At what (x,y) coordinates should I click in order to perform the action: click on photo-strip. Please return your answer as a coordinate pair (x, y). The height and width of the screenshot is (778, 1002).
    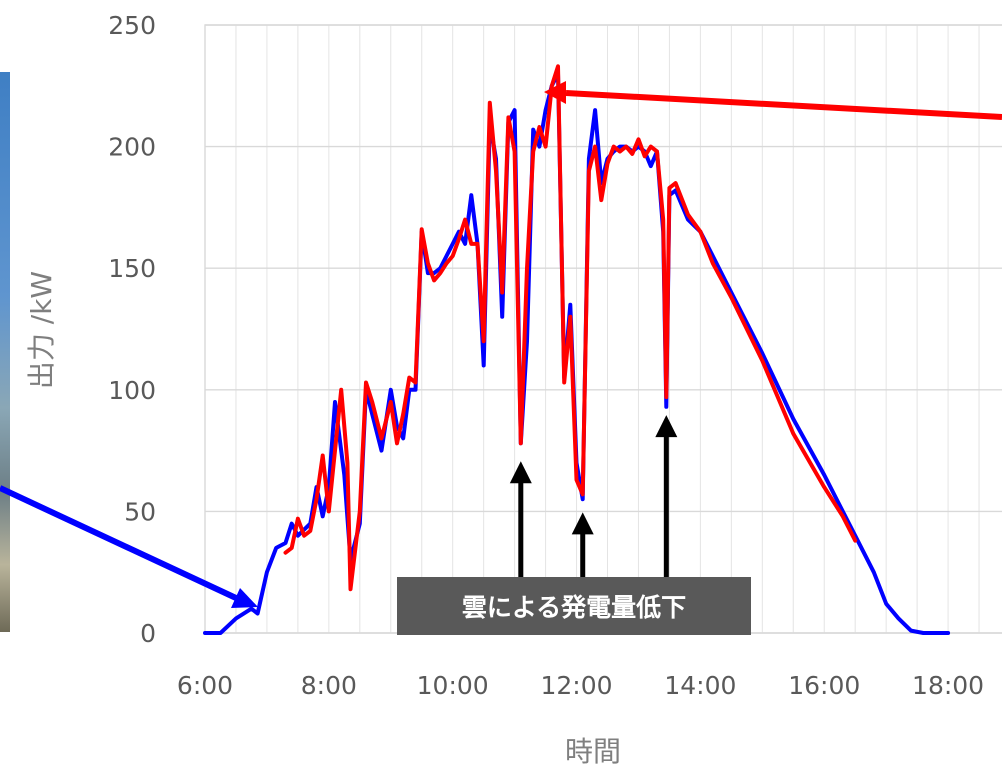
    Looking at the image, I should click on (5, 352).